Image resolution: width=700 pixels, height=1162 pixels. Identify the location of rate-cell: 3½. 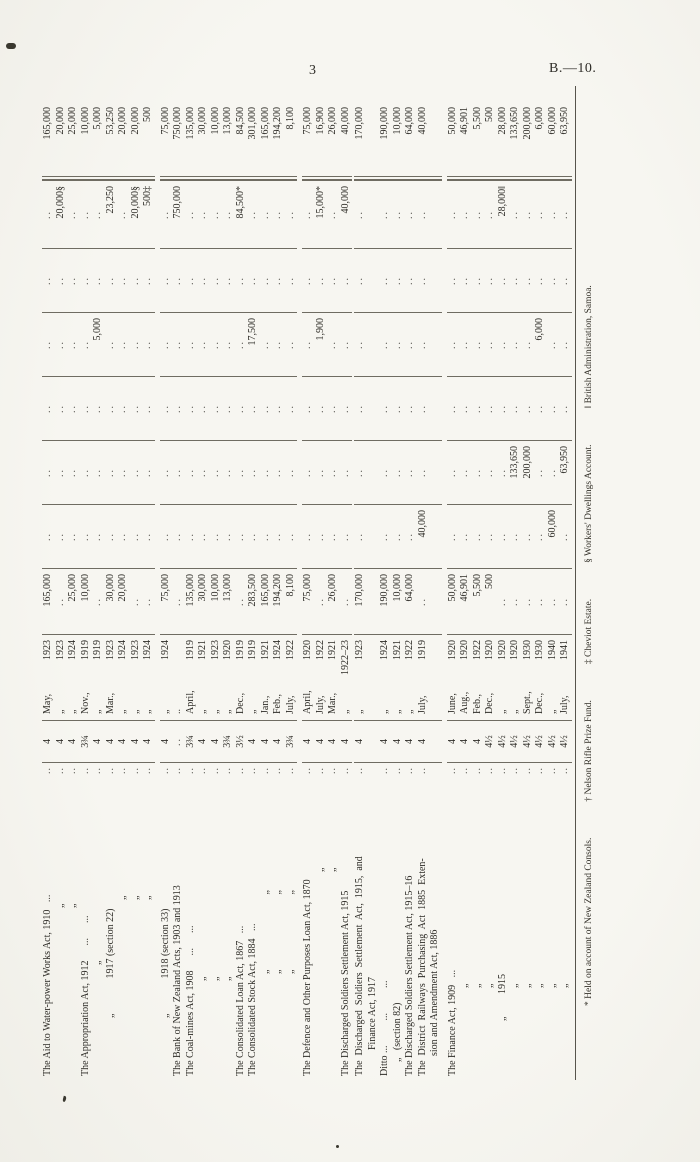
(240, 741).